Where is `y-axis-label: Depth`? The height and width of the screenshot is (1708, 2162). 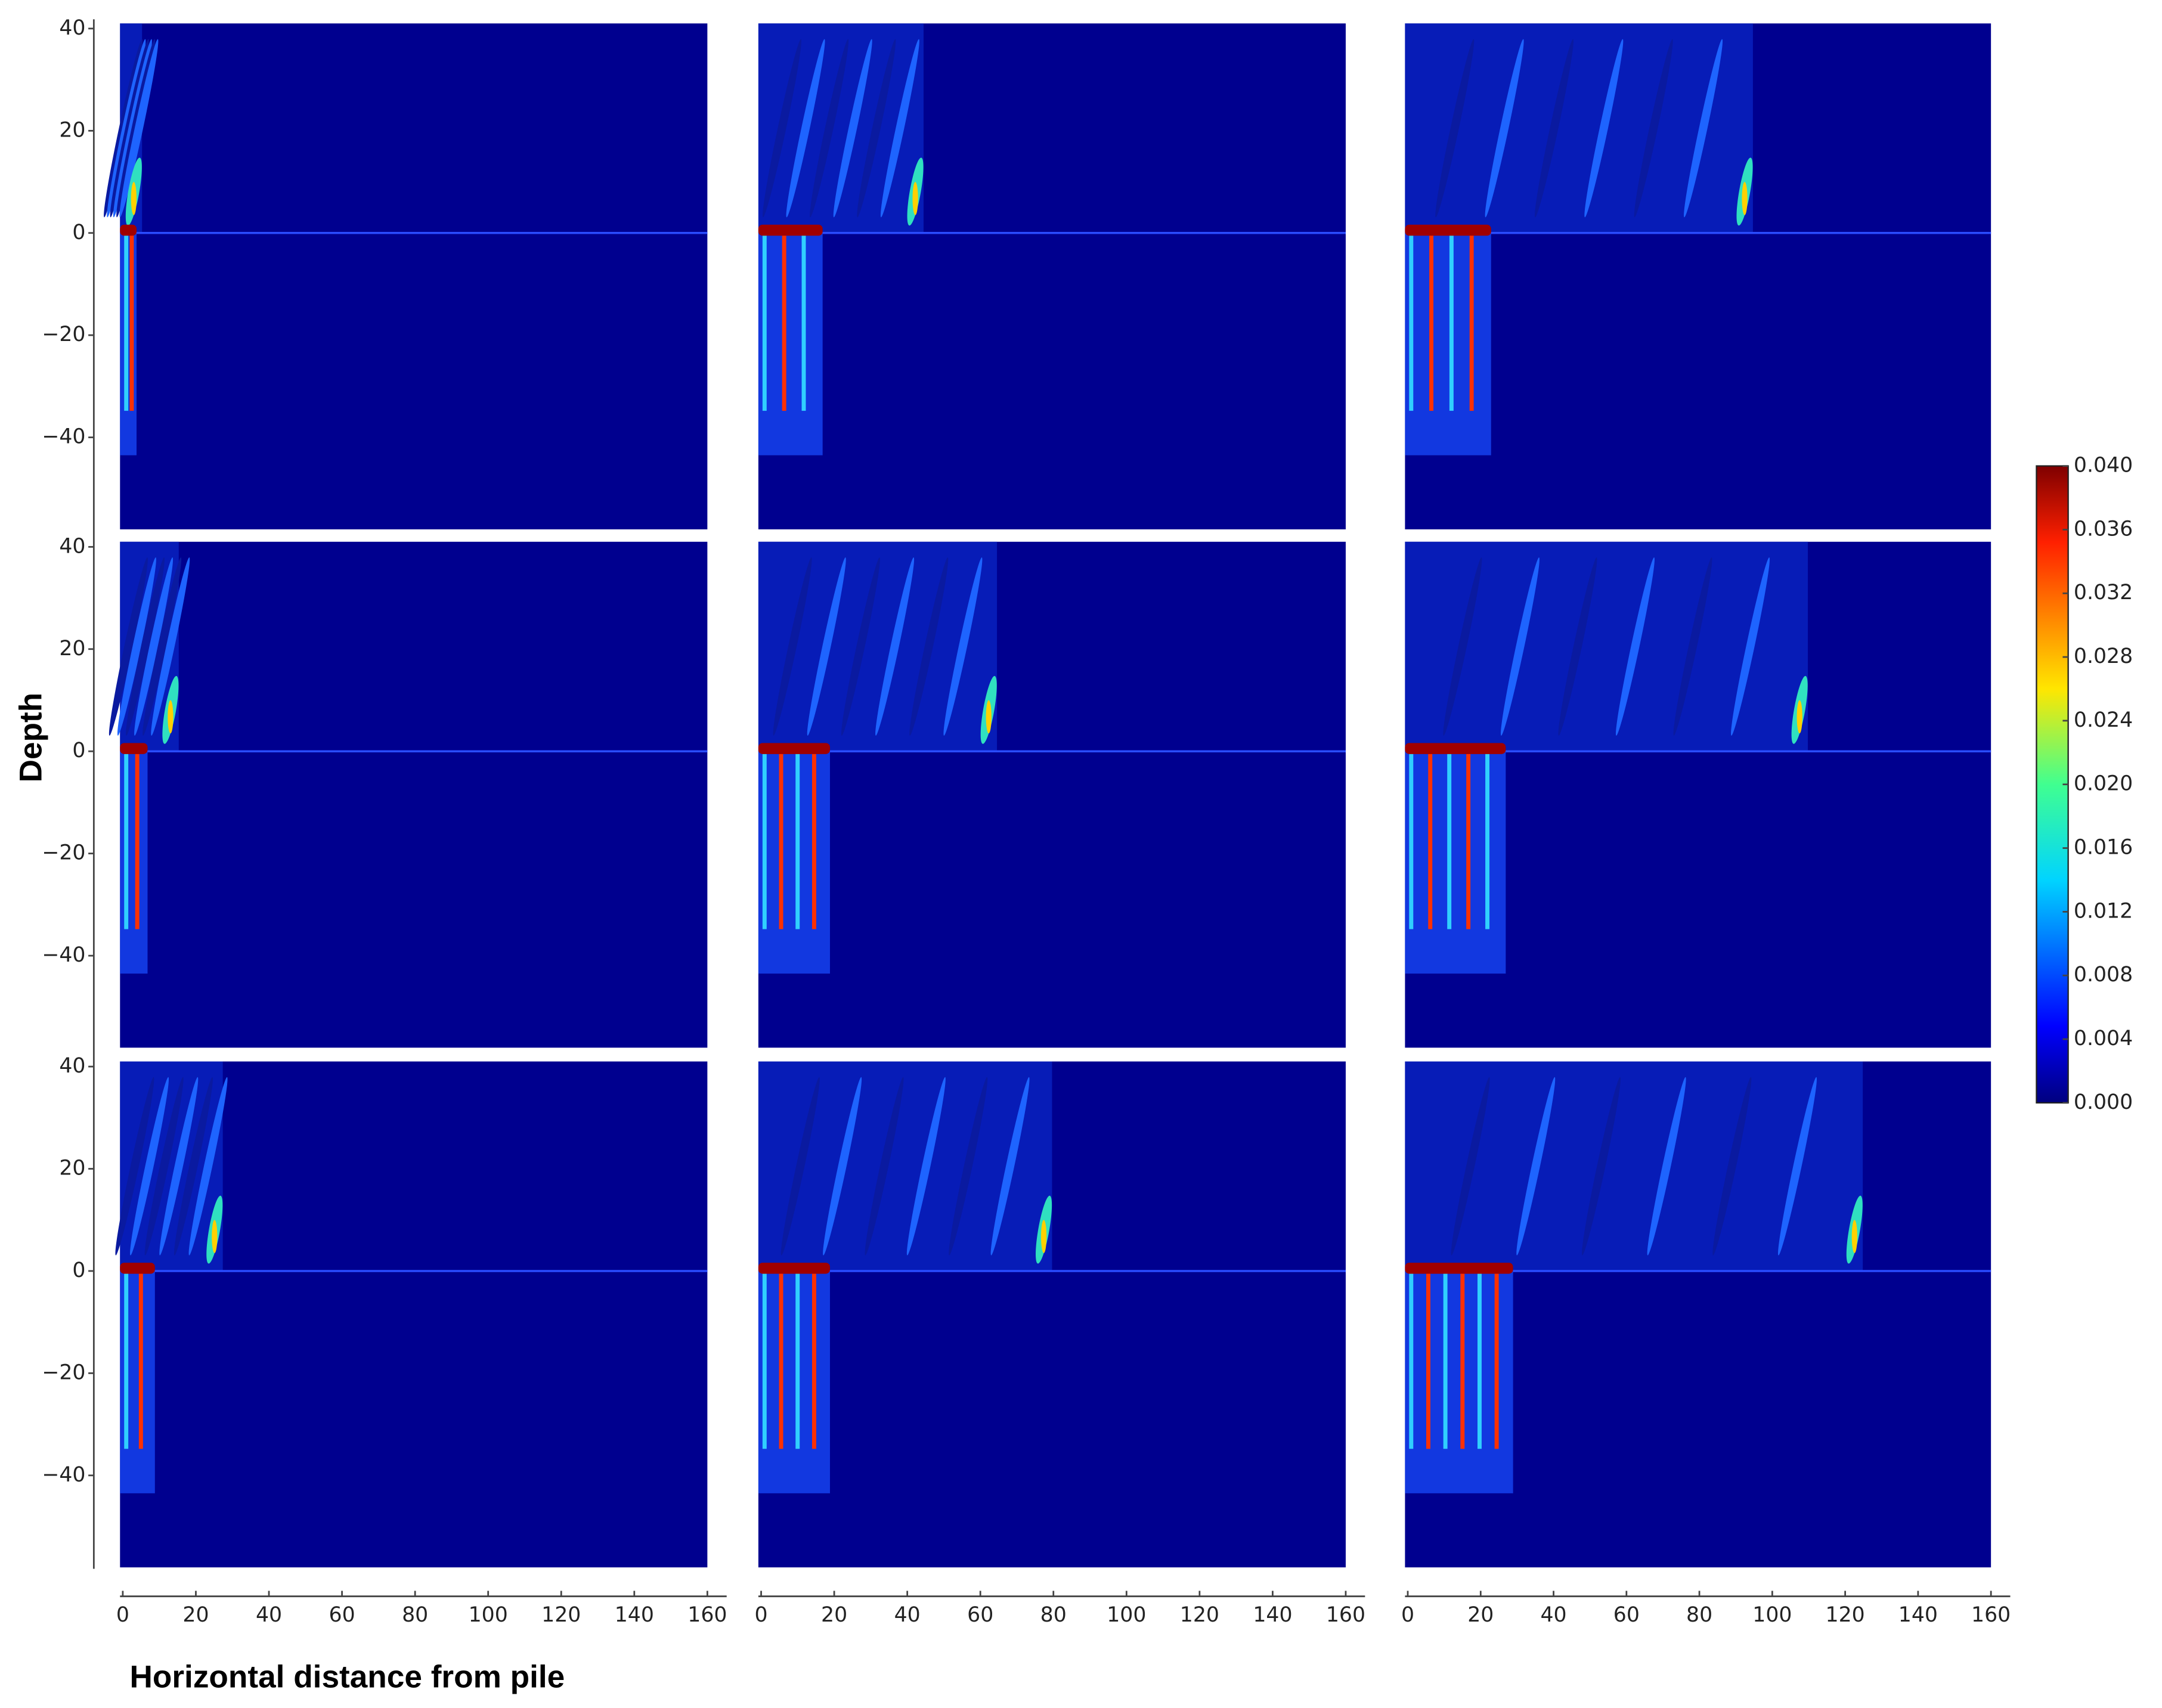 y-axis-label: Depth is located at coordinates (31, 738).